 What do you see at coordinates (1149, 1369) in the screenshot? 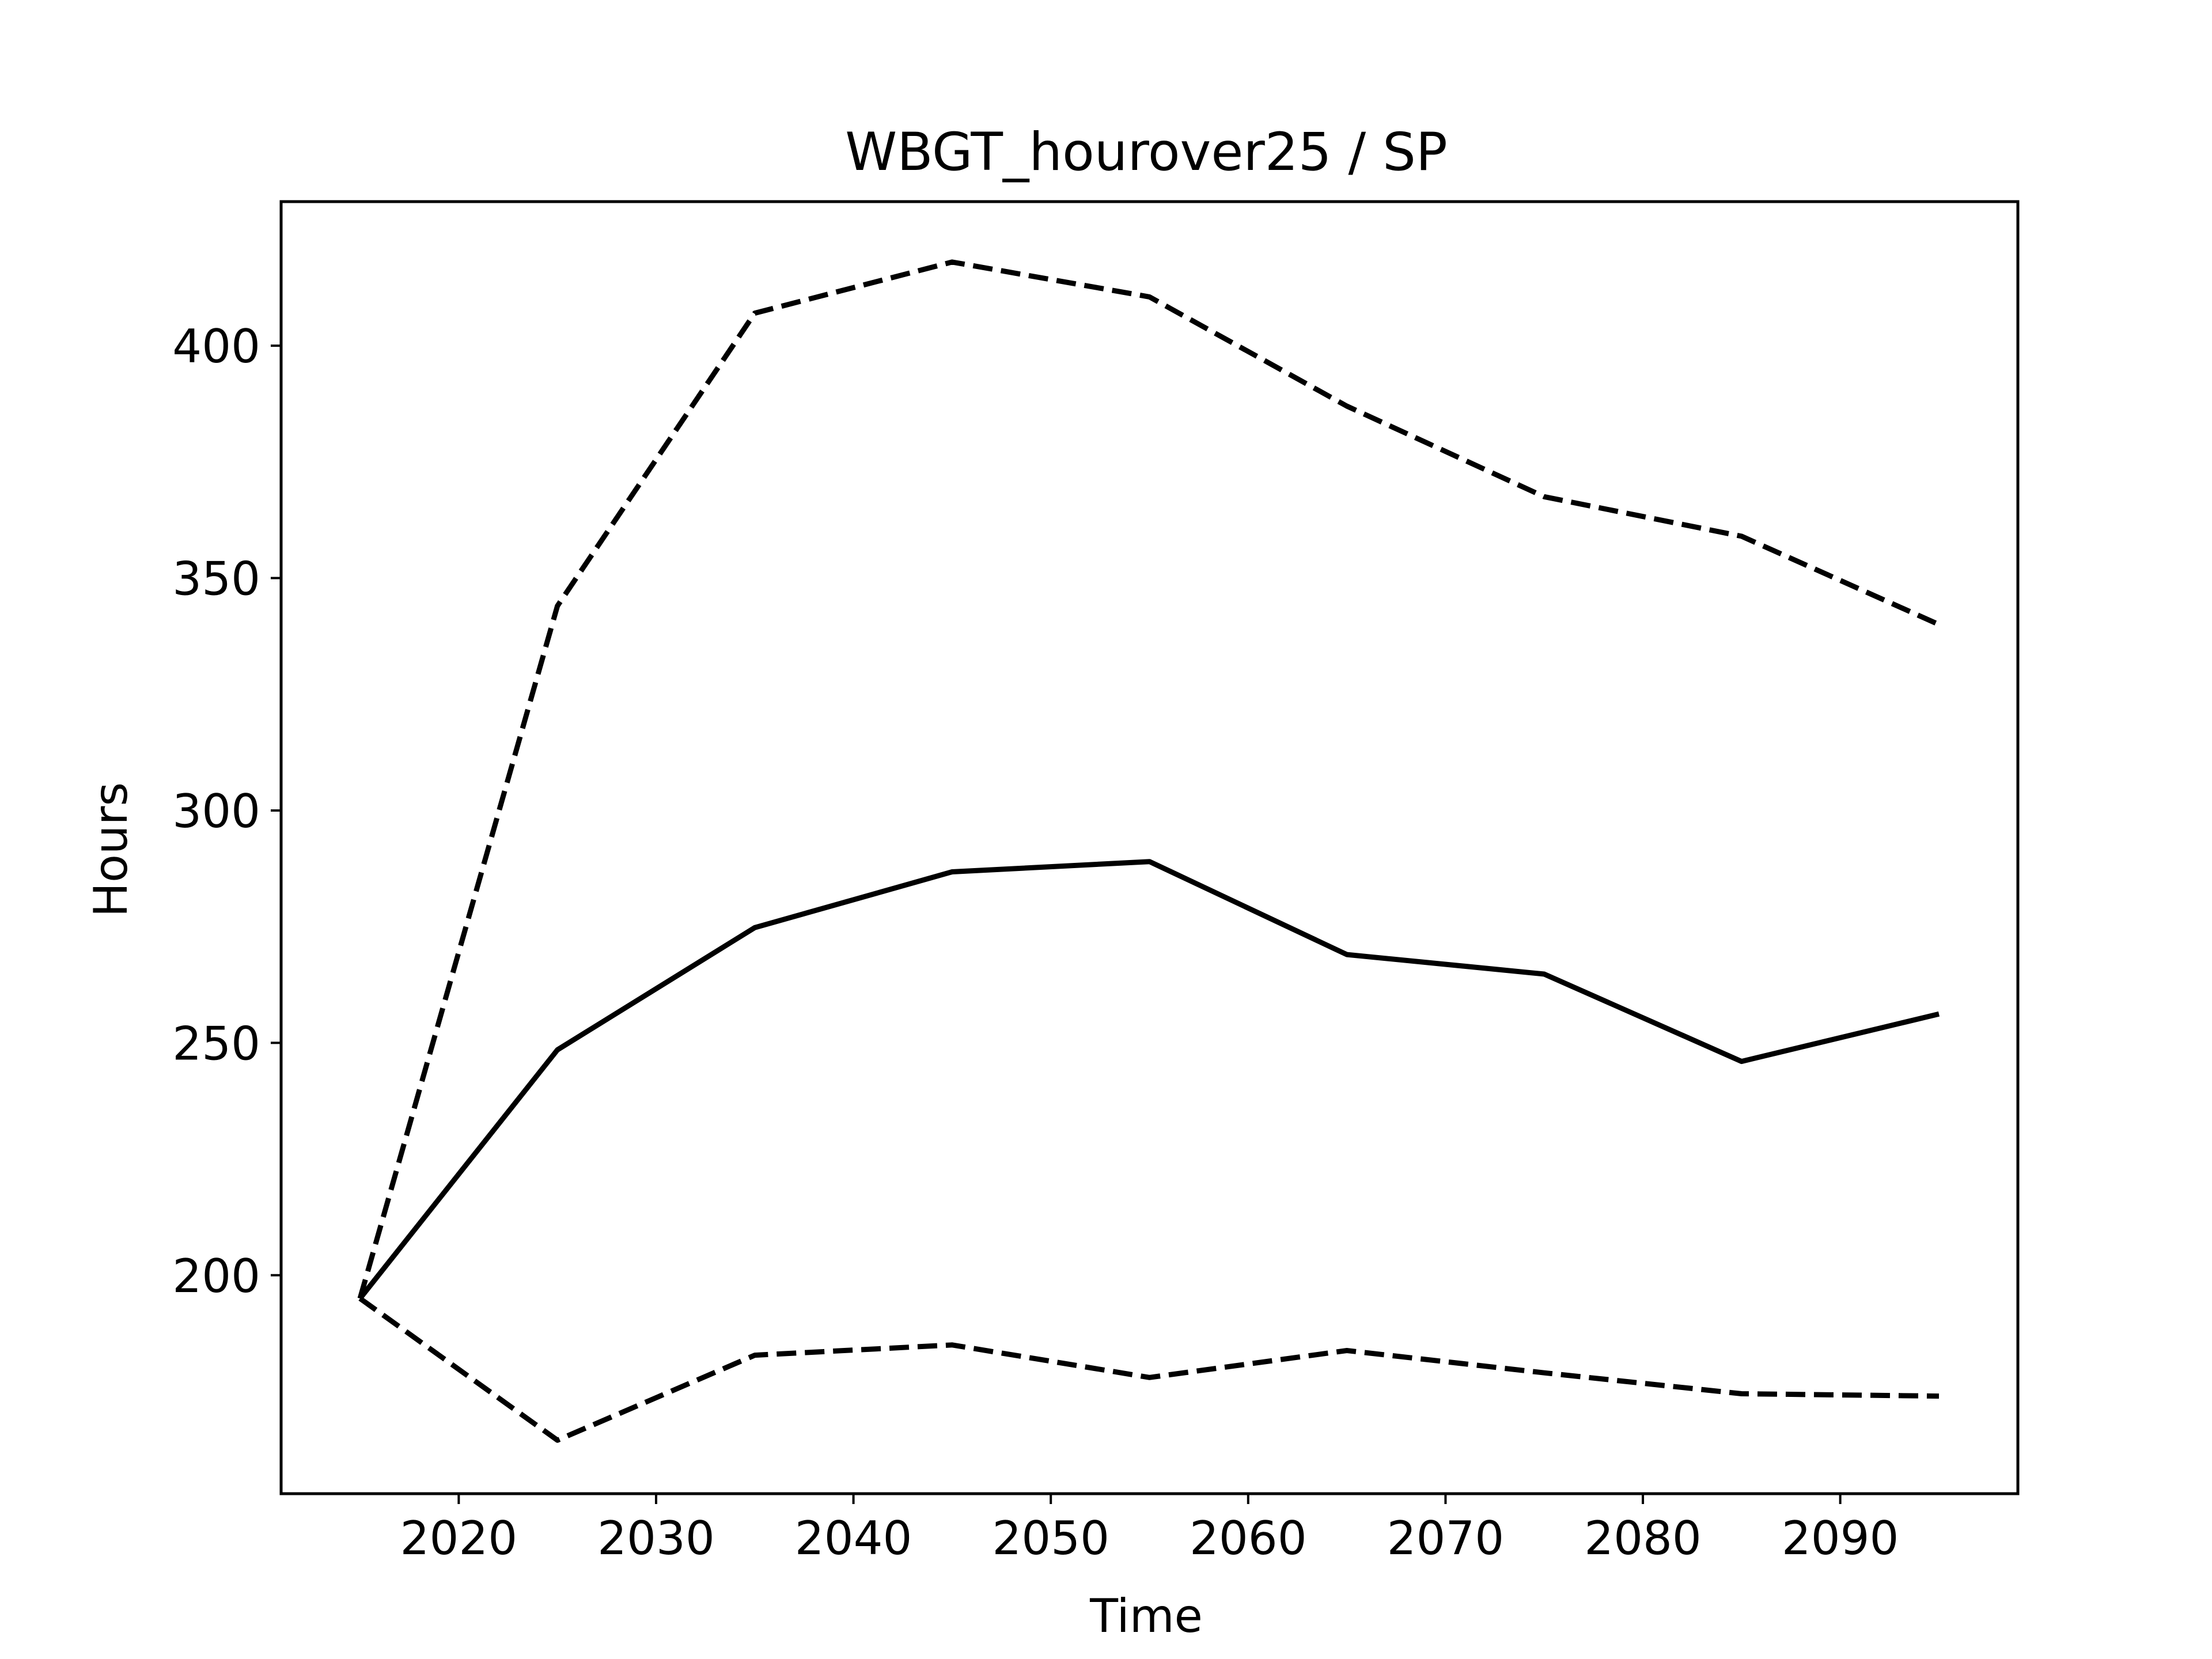
I see `series-line-lower-bound` at bounding box center [1149, 1369].